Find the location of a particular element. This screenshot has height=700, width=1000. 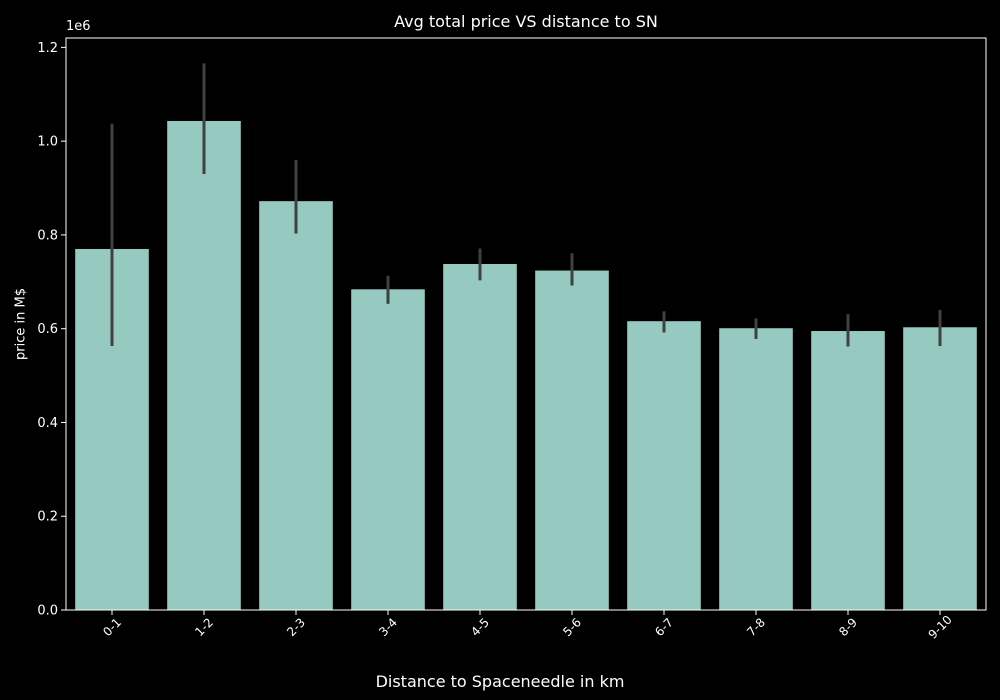

y-tick-label: 0.0 is located at coordinates (47, 611).